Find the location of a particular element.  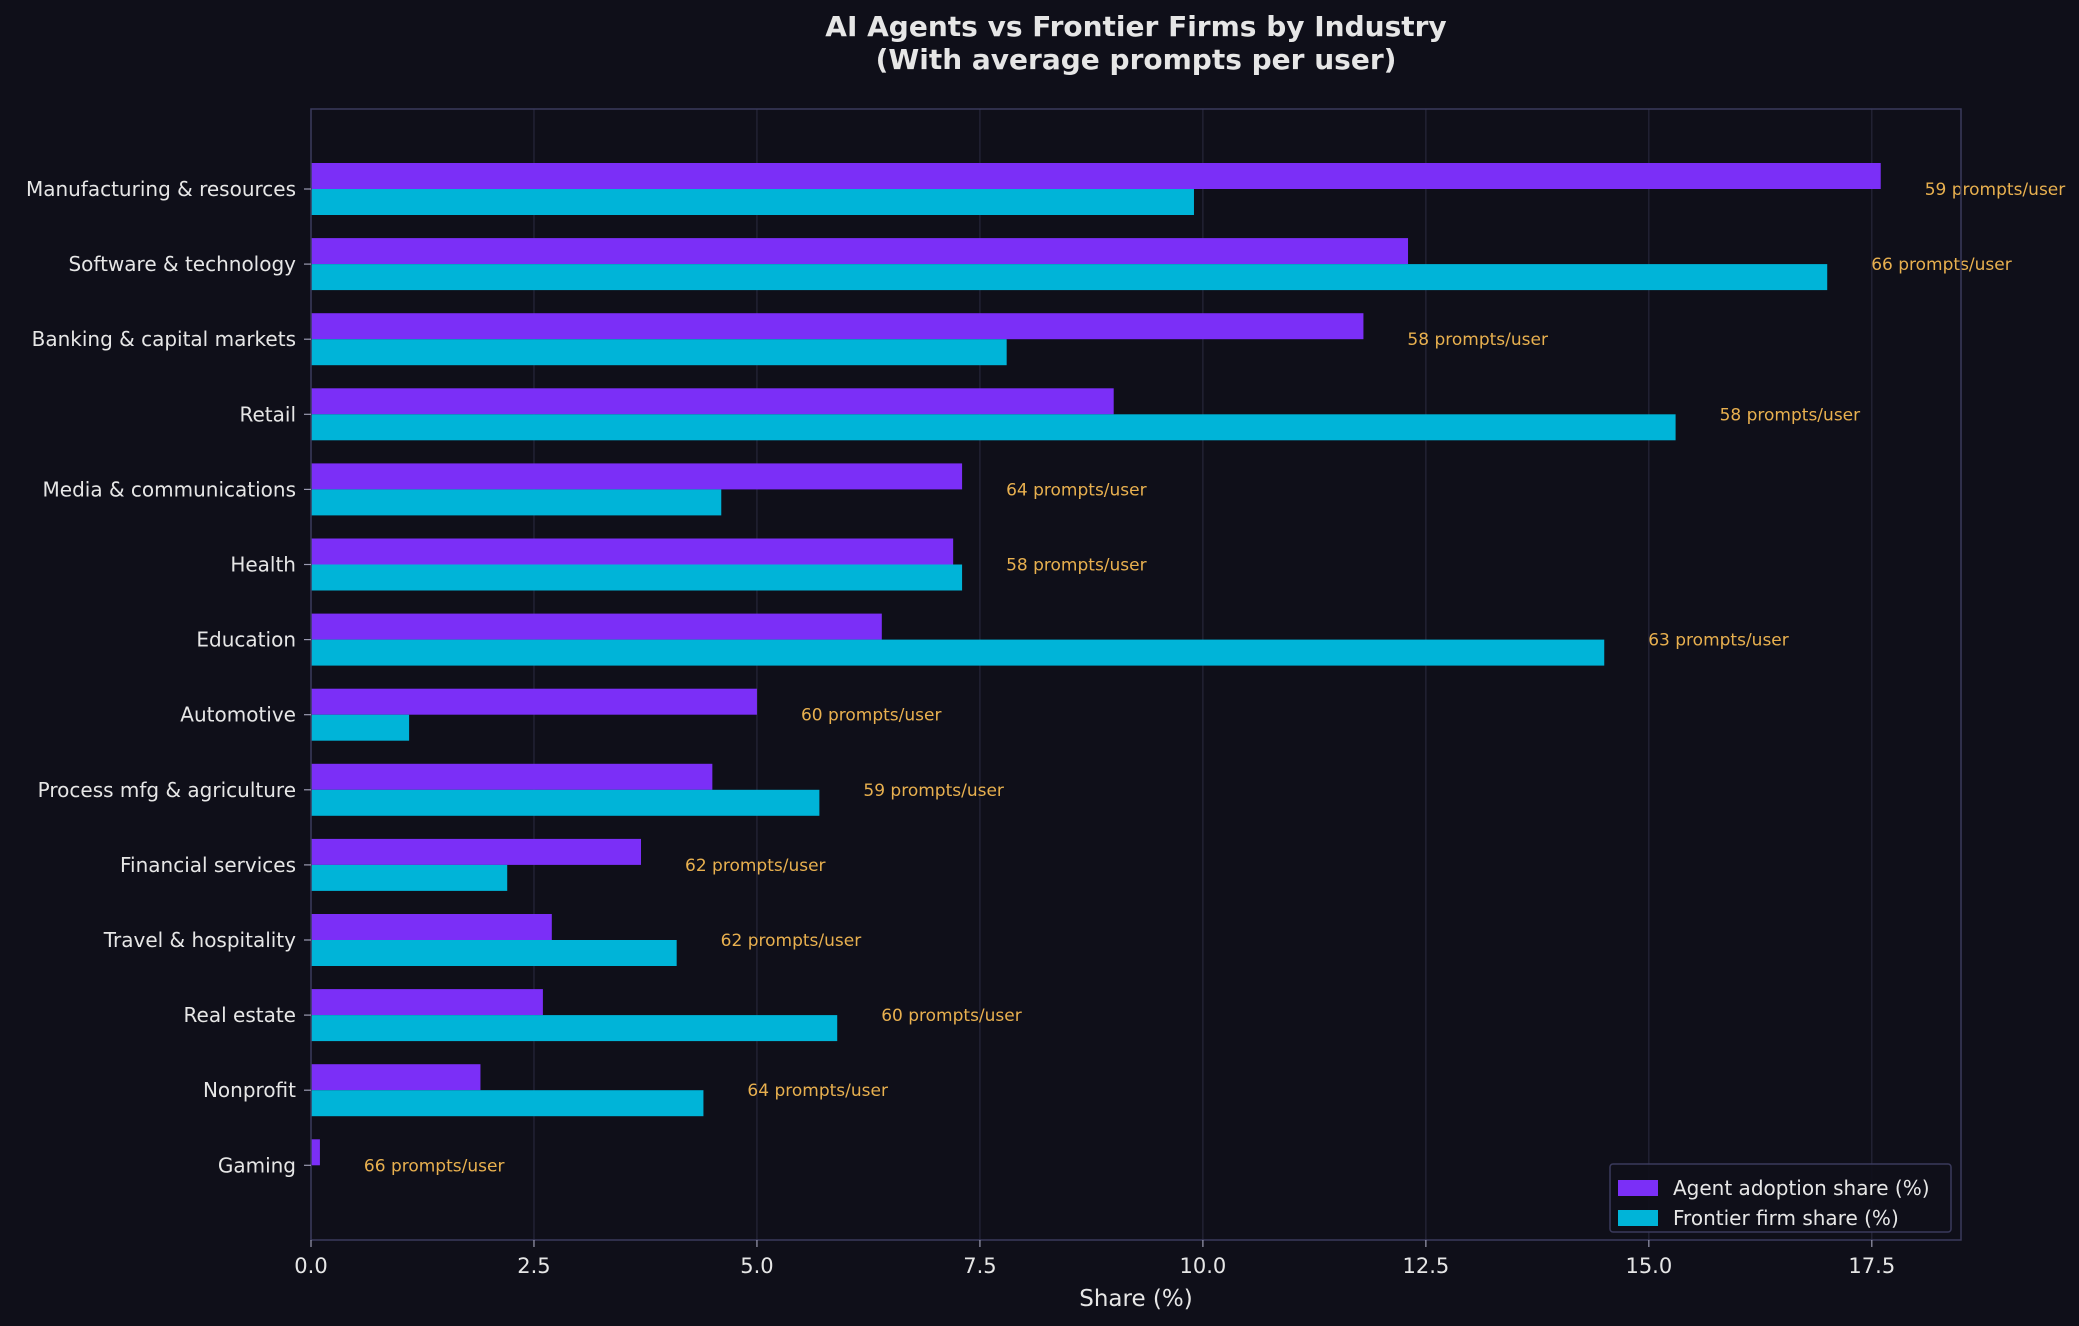

category-label: Nonprofit is located at coordinates (249, 1090).